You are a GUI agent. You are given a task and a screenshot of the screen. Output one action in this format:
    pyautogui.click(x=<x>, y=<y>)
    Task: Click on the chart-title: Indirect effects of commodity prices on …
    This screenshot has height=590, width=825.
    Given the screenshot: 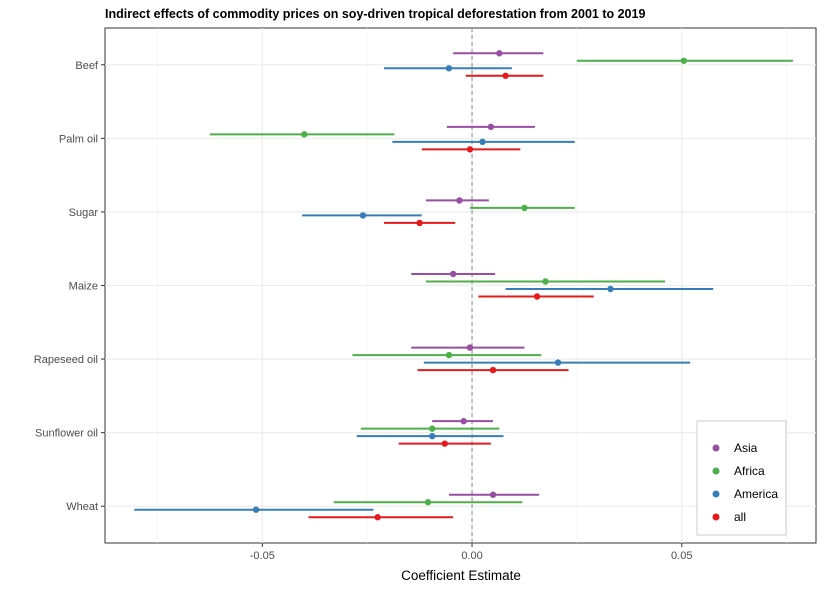 What is the action you would take?
    pyautogui.click(x=375, y=14)
    